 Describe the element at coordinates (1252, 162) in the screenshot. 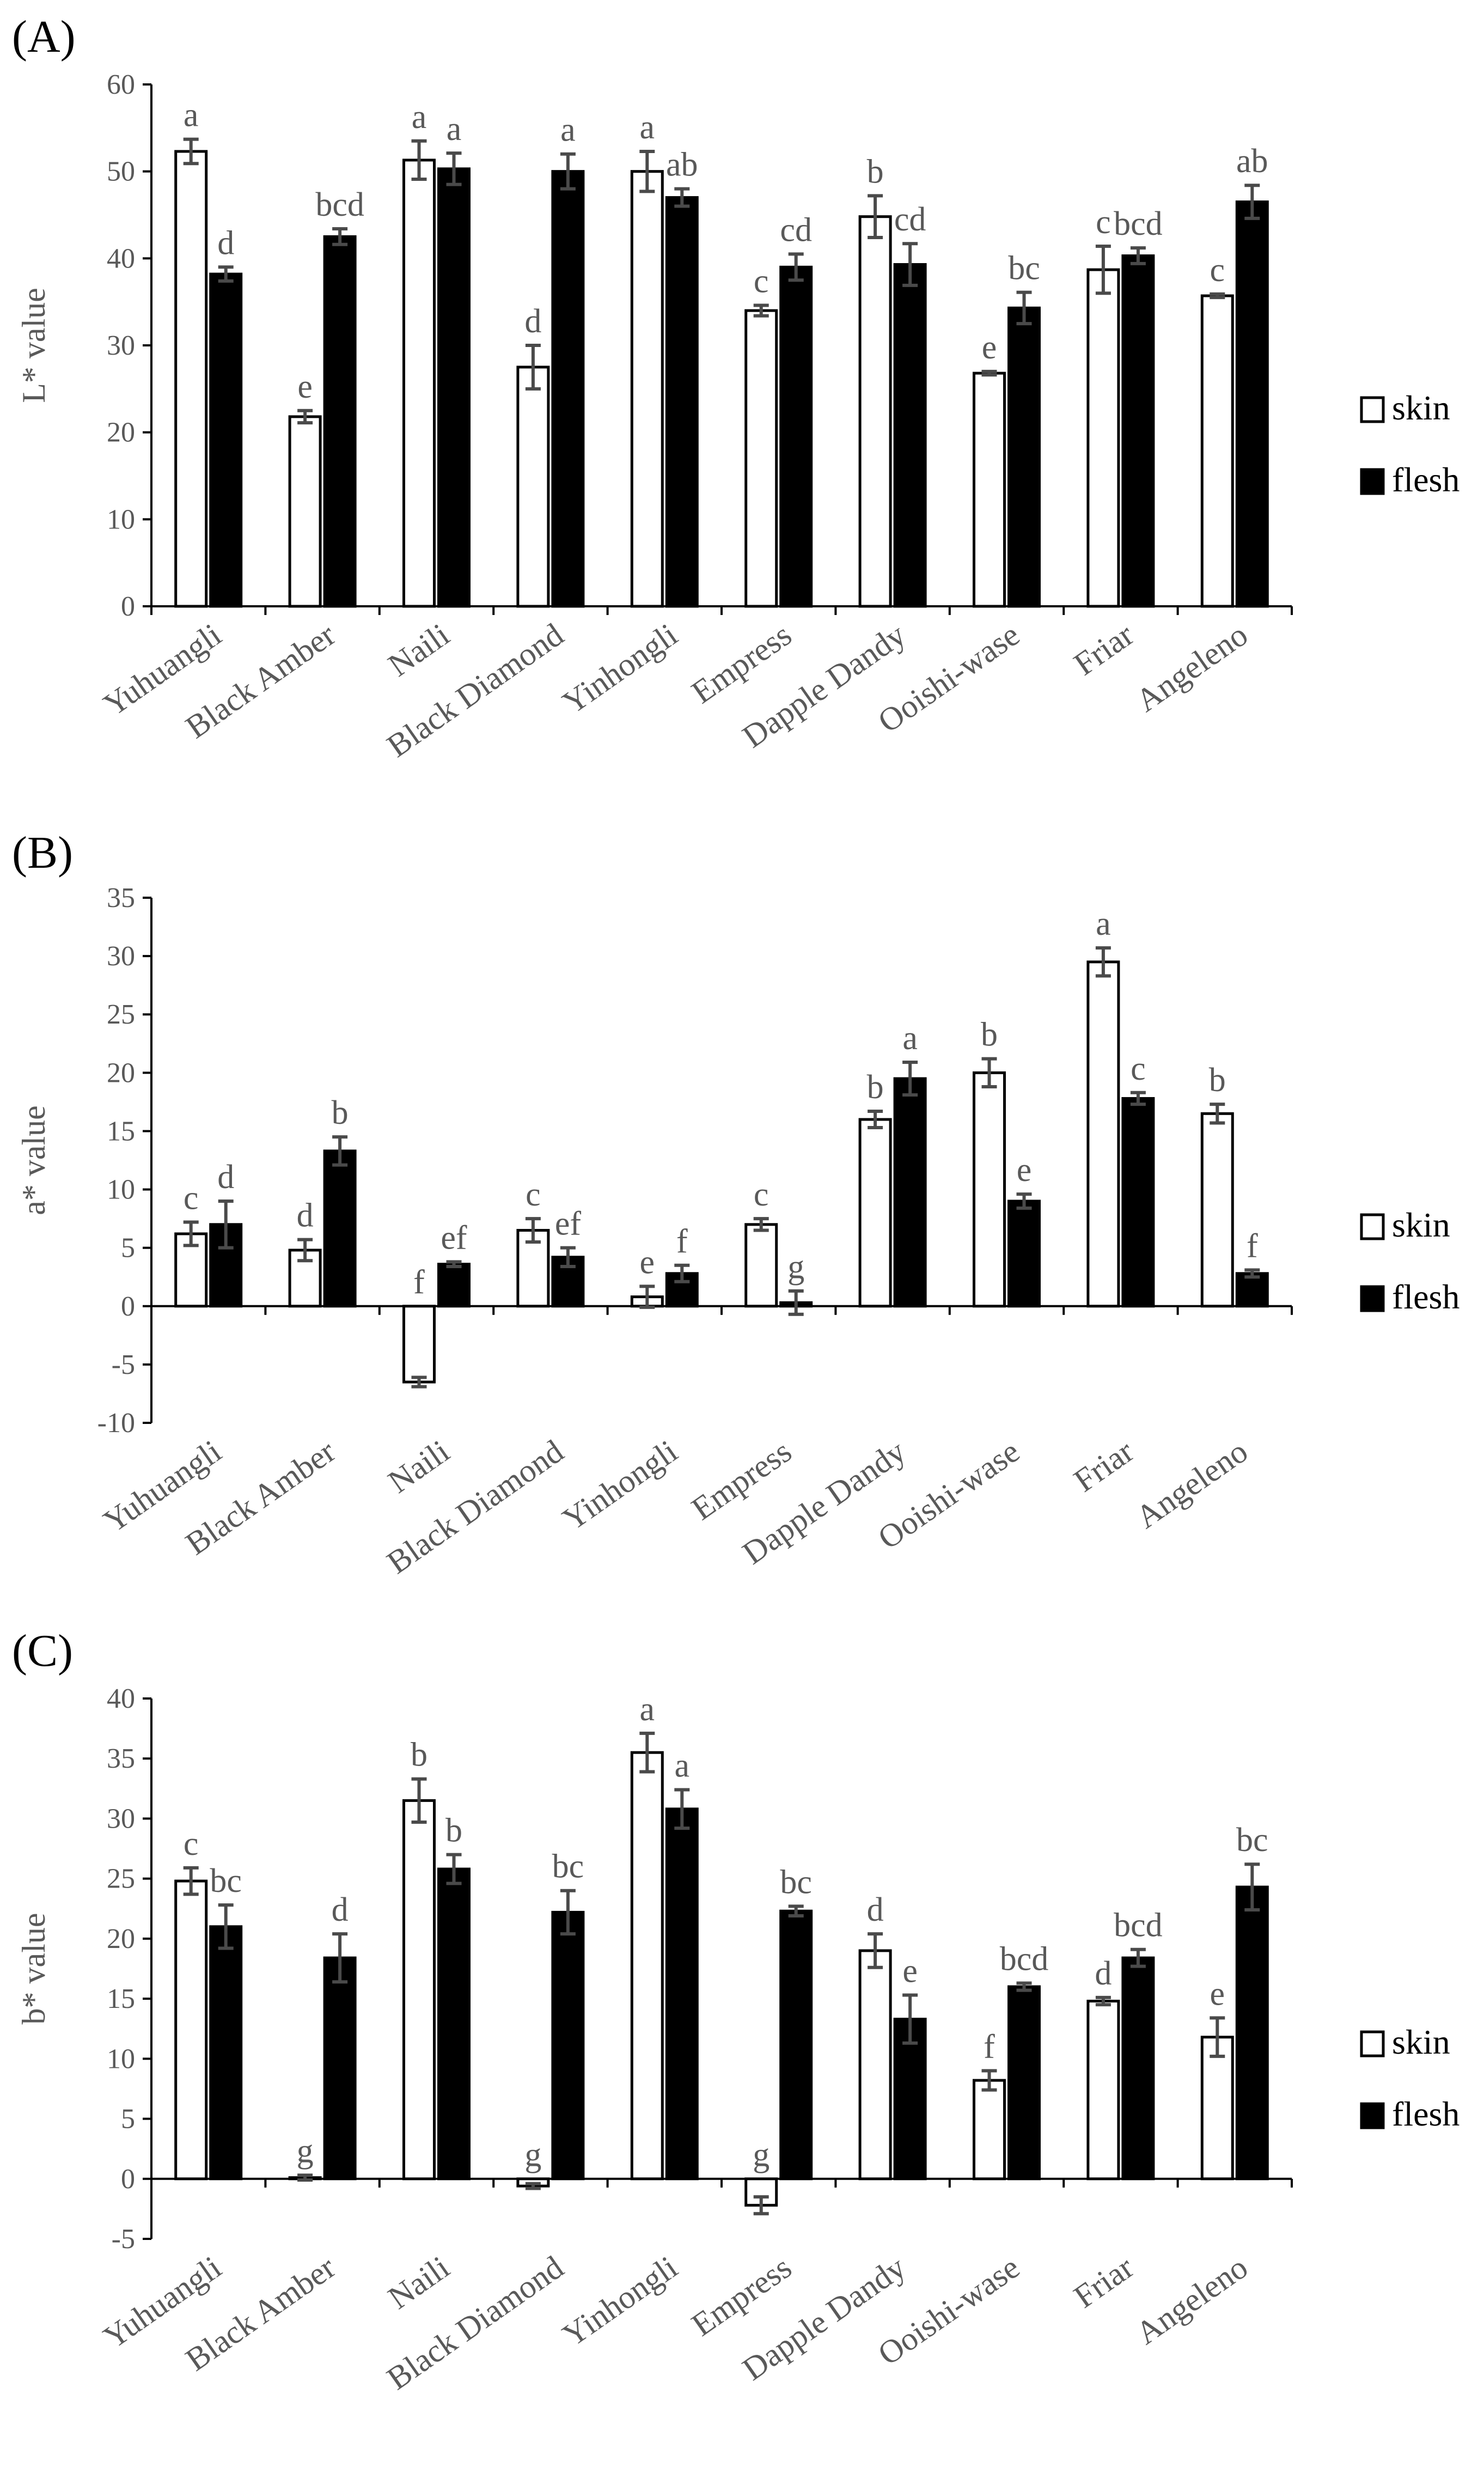

I see `significance-letter: ab` at that location.